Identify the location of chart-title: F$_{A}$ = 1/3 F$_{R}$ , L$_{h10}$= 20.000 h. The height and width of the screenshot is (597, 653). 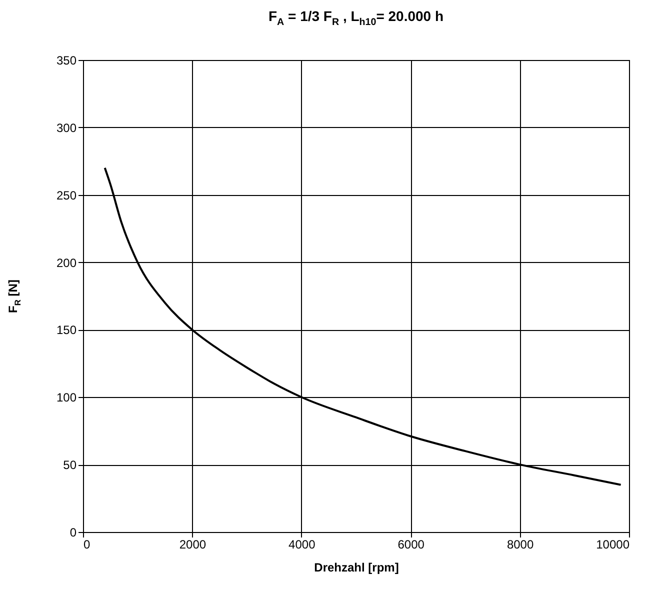
(356, 18).